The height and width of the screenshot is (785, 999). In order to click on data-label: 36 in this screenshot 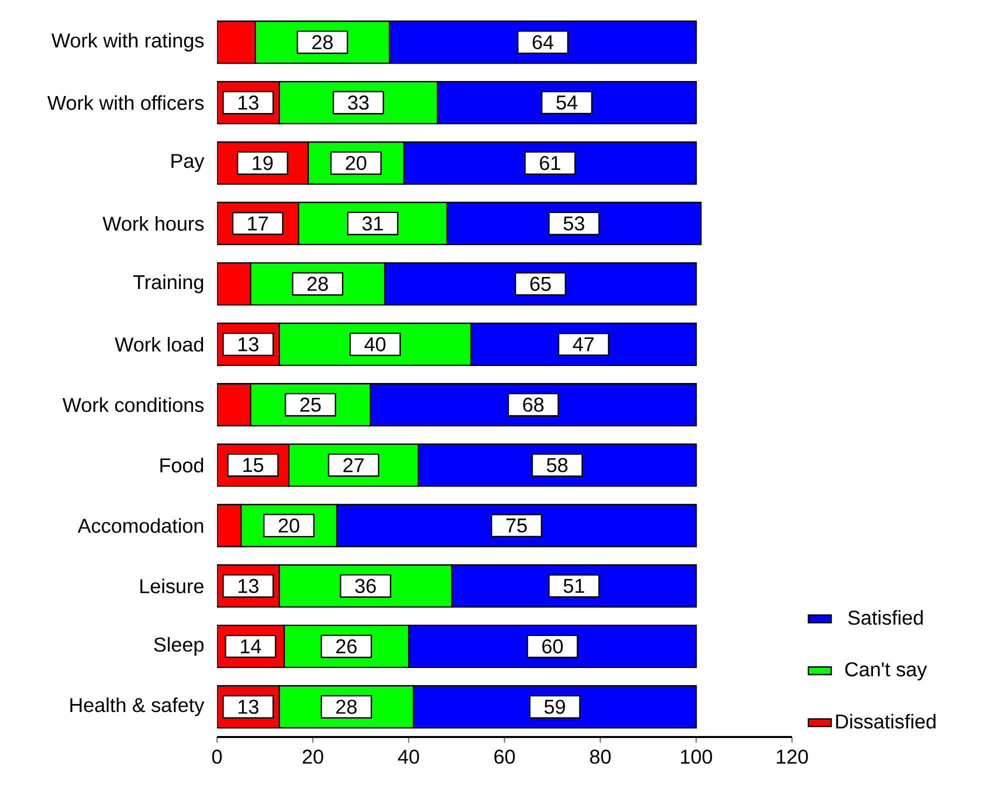, I will do `click(365, 586)`.